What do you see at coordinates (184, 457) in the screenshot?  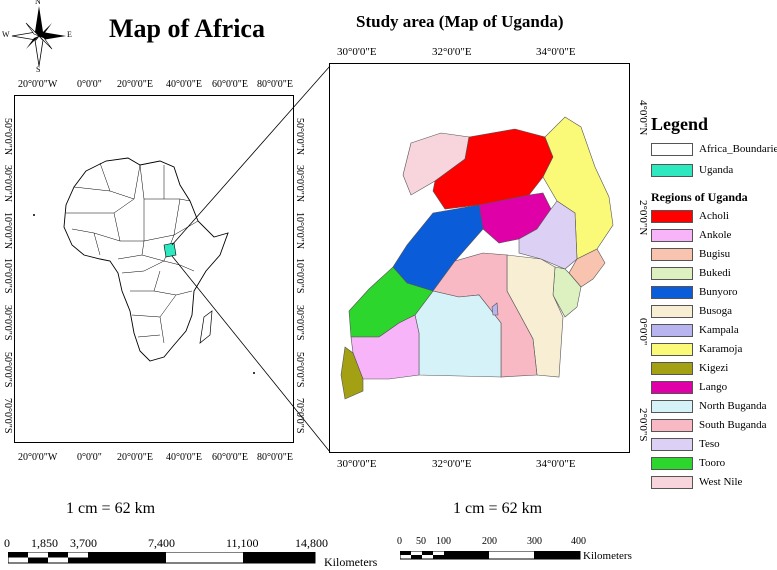 I see `africa-x-tick-bottom: 40°0'0"E` at bounding box center [184, 457].